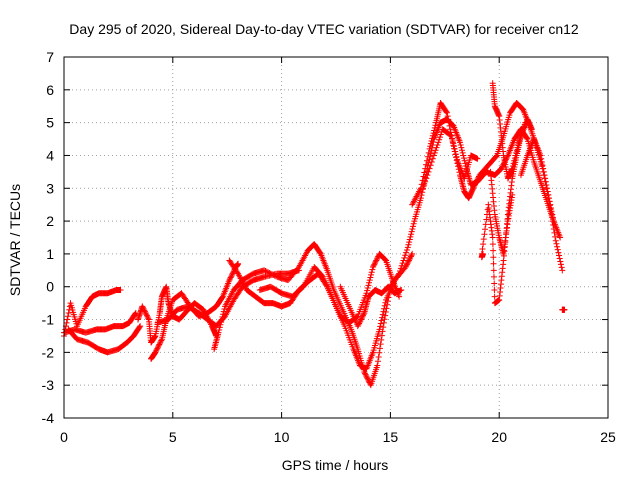  Describe the element at coordinates (50, 188) in the screenshot. I see `y-tick-label: 3` at that location.